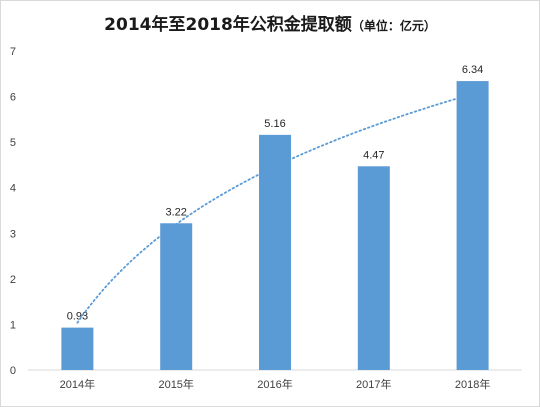 The image size is (540, 407). What do you see at coordinates (472, 70) in the screenshot?
I see `data-label: 6.34` at bounding box center [472, 70].